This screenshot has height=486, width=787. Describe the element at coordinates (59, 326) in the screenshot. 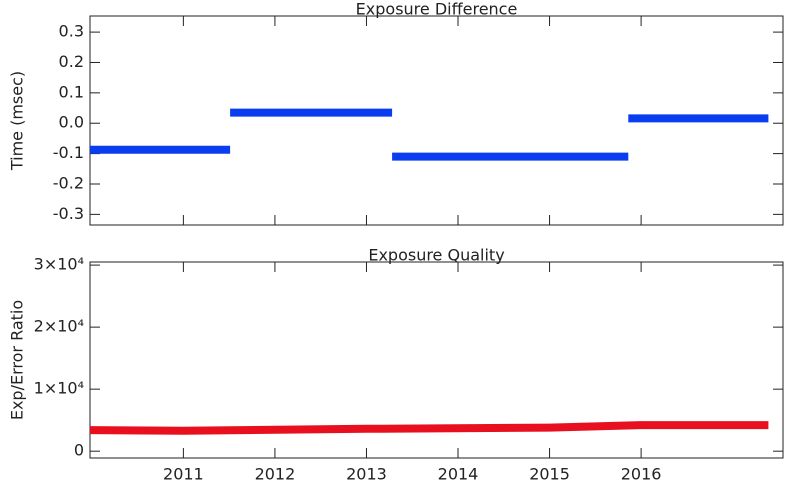

I see `y-tick-label: 2×10⁴` at that location.